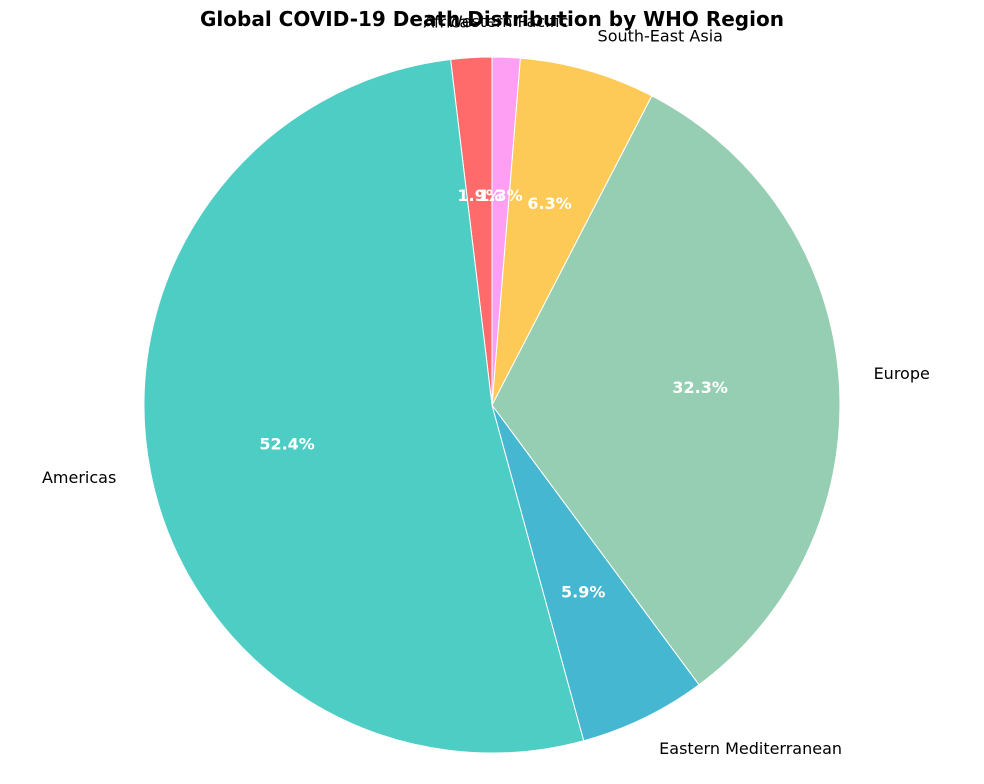  I want to click on pie-slice-eastern-mediterranean, so click(595, 573).